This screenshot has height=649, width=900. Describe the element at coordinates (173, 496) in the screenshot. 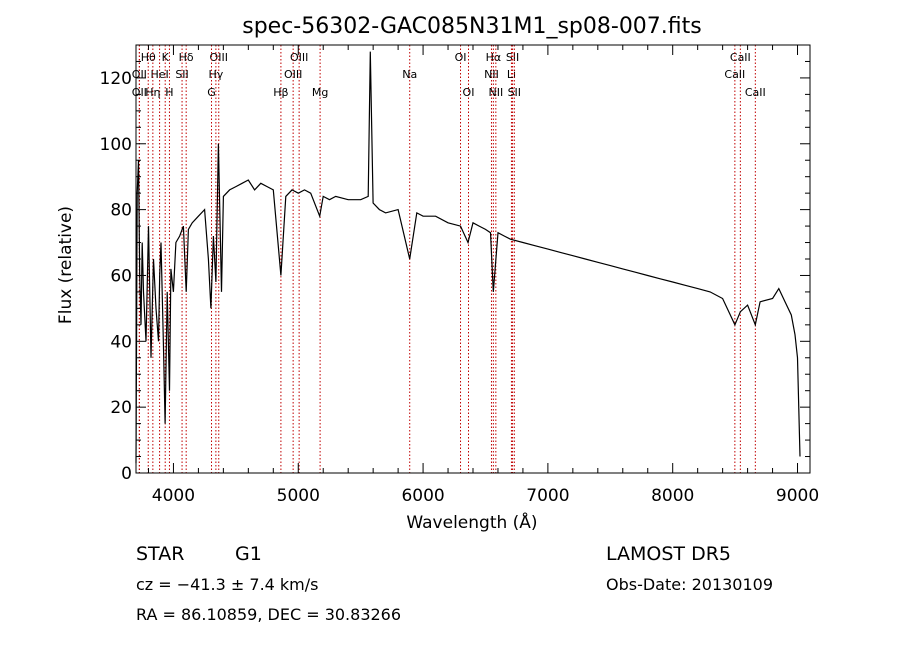

I see `x-tick-label: 4000` at that location.